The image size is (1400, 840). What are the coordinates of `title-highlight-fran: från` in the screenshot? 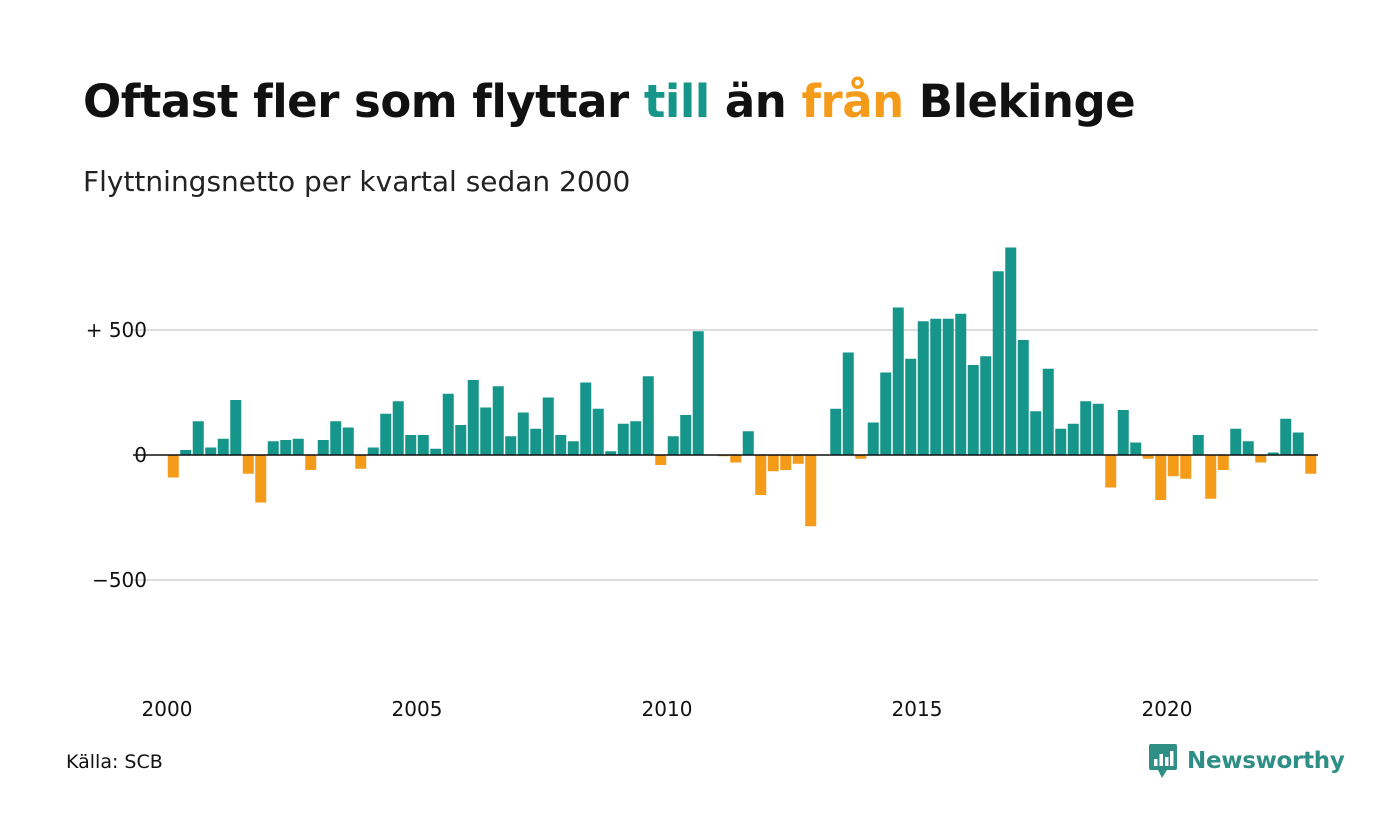 It's located at (852, 101).